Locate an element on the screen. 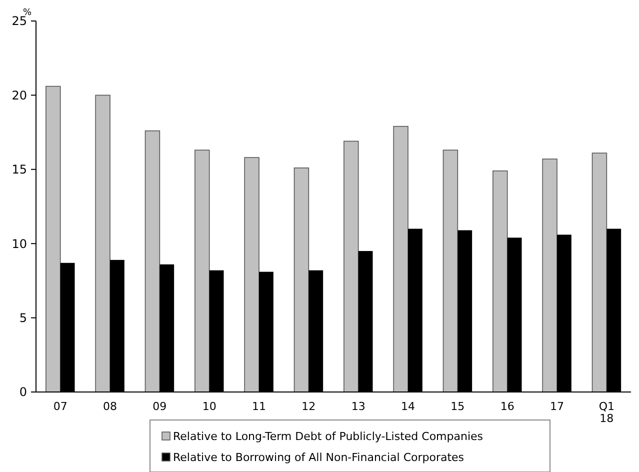 Image resolution: width=639 pixels, height=472 pixels. y-tick-label: 5 is located at coordinates (23, 318).